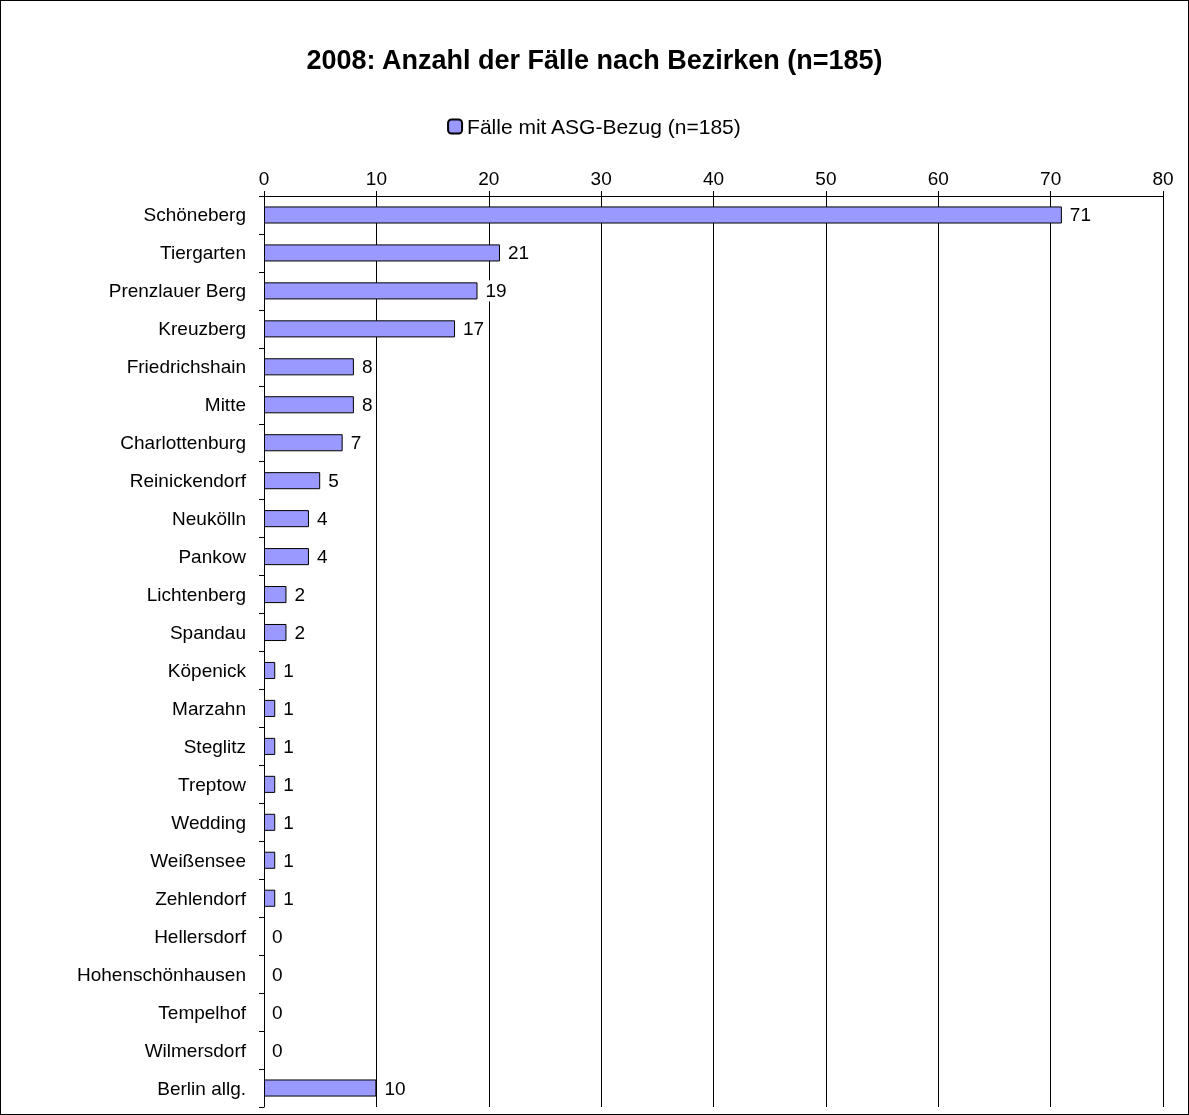 The image size is (1189, 1115). What do you see at coordinates (177, 291) in the screenshot?
I see `y-tick-label: Prenzlauer Berg` at bounding box center [177, 291].